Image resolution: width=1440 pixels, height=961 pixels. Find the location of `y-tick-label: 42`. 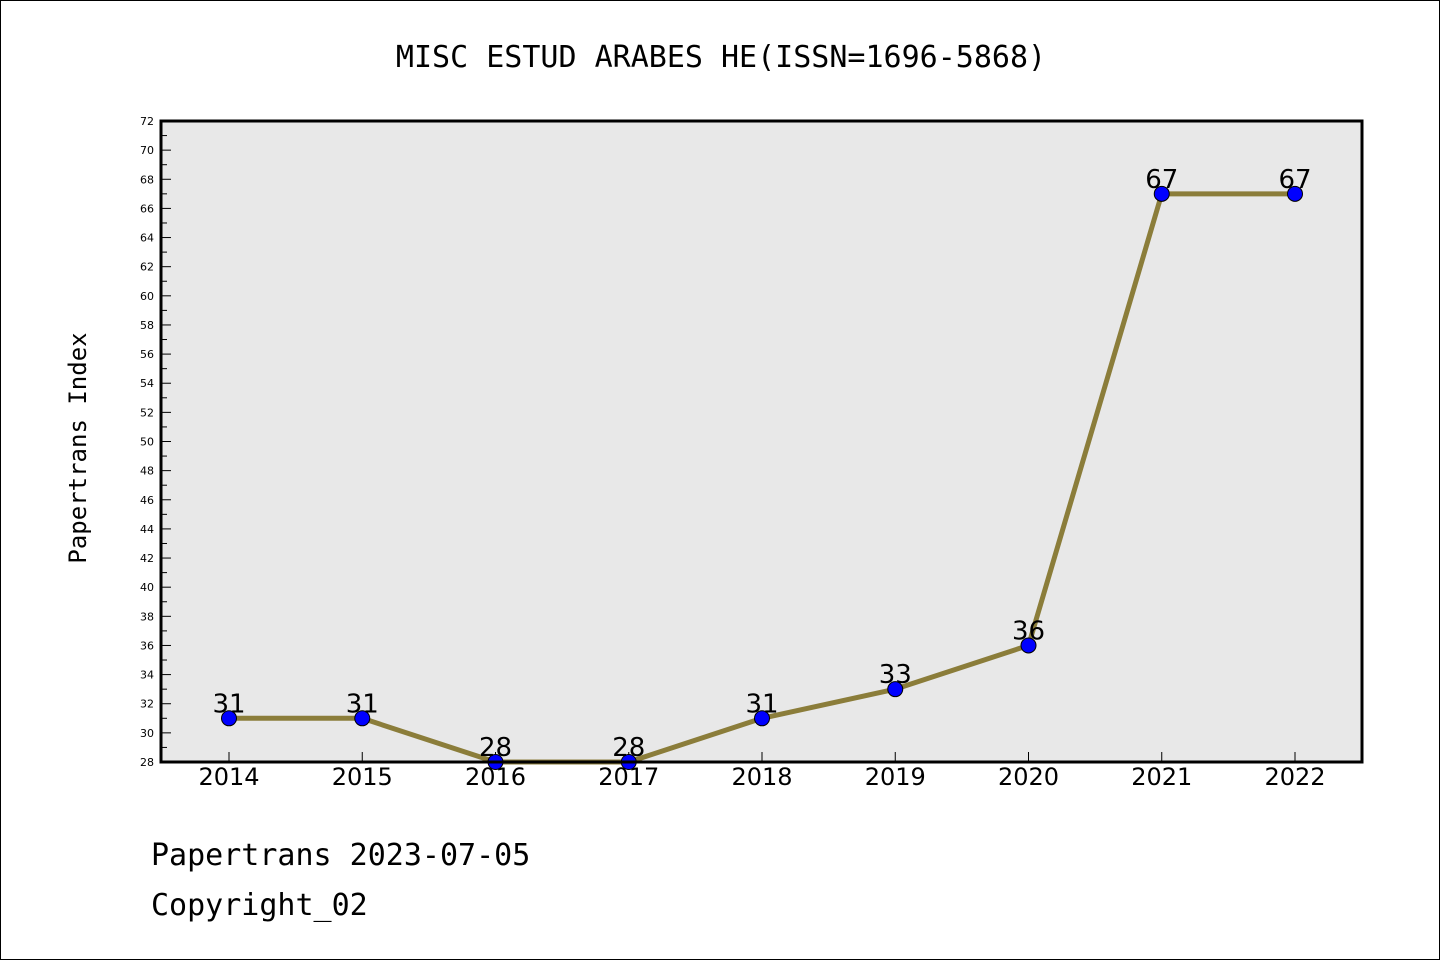

y-tick-label: 42 is located at coordinates (147, 558).